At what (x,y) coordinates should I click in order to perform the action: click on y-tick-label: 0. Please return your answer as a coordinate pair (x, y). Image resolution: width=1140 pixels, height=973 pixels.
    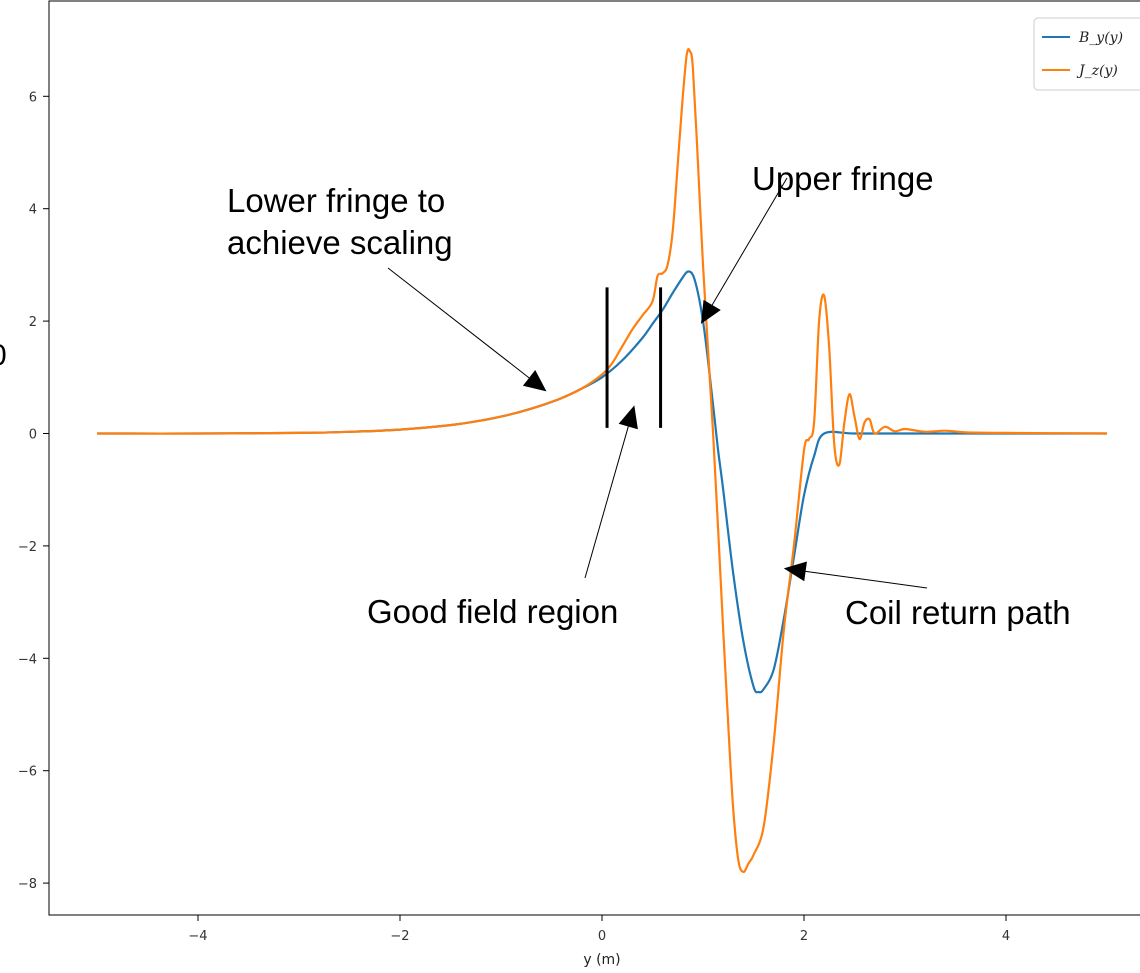
    Looking at the image, I should click on (33, 435).